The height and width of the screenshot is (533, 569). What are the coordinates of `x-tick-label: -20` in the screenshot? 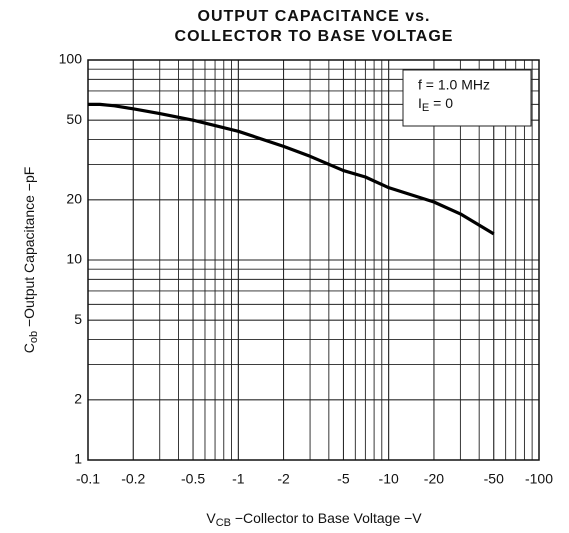 It's located at (434, 479).